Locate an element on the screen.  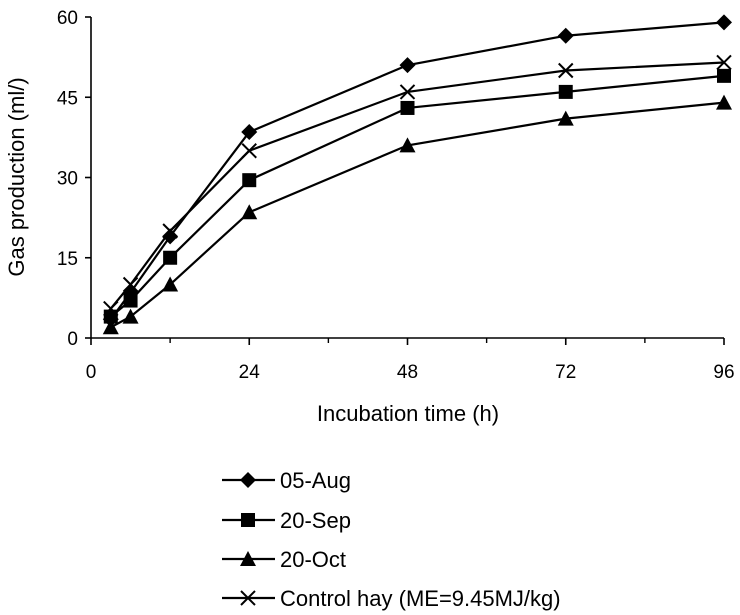
legend-label: 20-Sep is located at coordinates (315, 520).